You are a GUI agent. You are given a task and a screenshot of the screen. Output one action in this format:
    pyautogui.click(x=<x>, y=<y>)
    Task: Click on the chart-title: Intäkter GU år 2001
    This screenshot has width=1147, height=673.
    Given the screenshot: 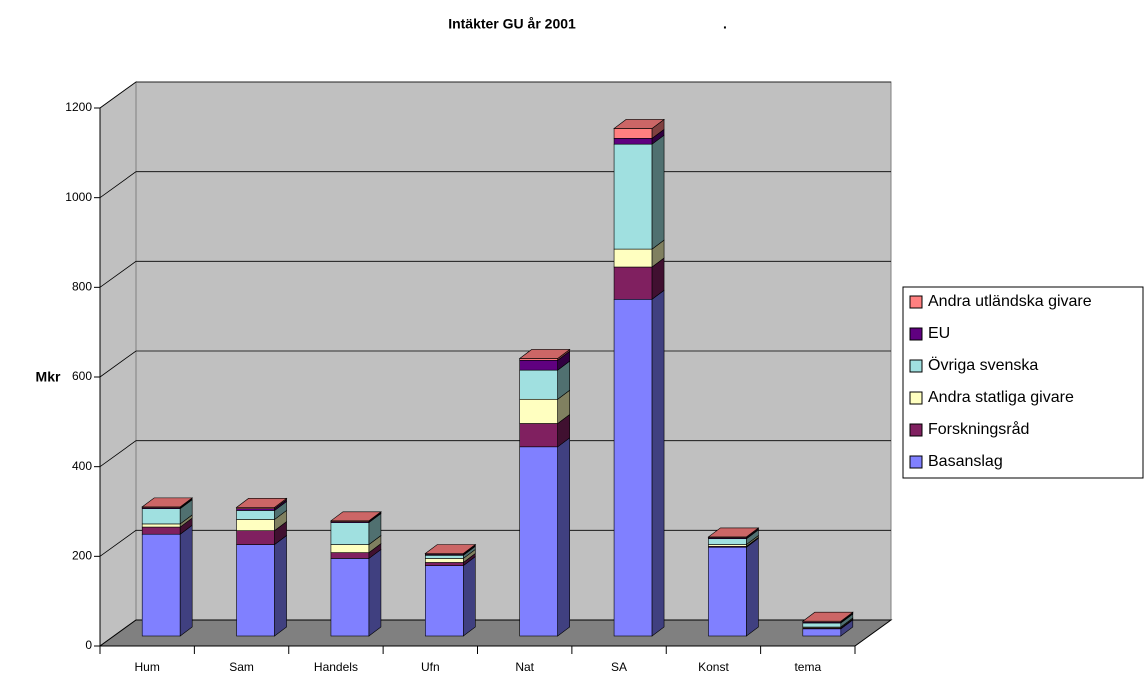 What is the action you would take?
    pyautogui.click(x=512, y=24)
    